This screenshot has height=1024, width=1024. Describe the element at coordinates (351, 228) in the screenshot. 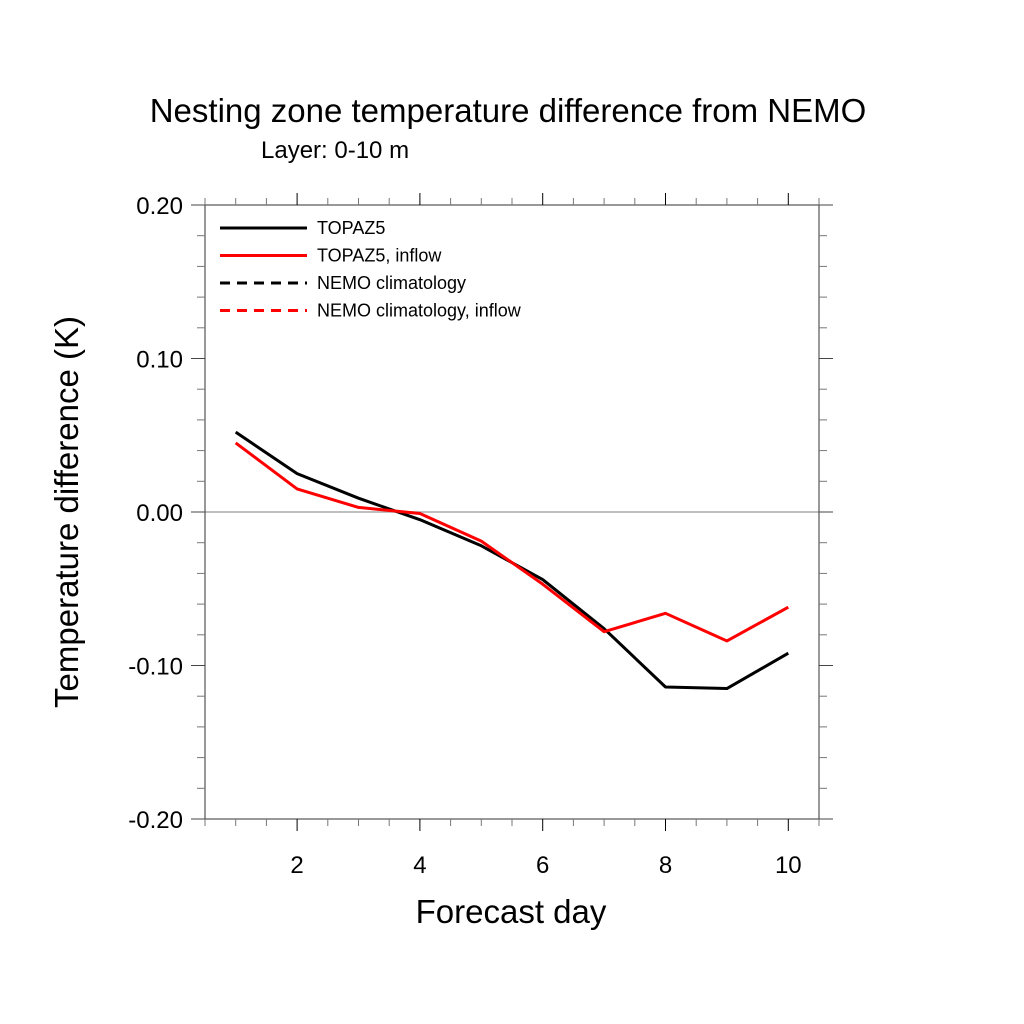

I see `legend-label: TOPAZ5` at that location.